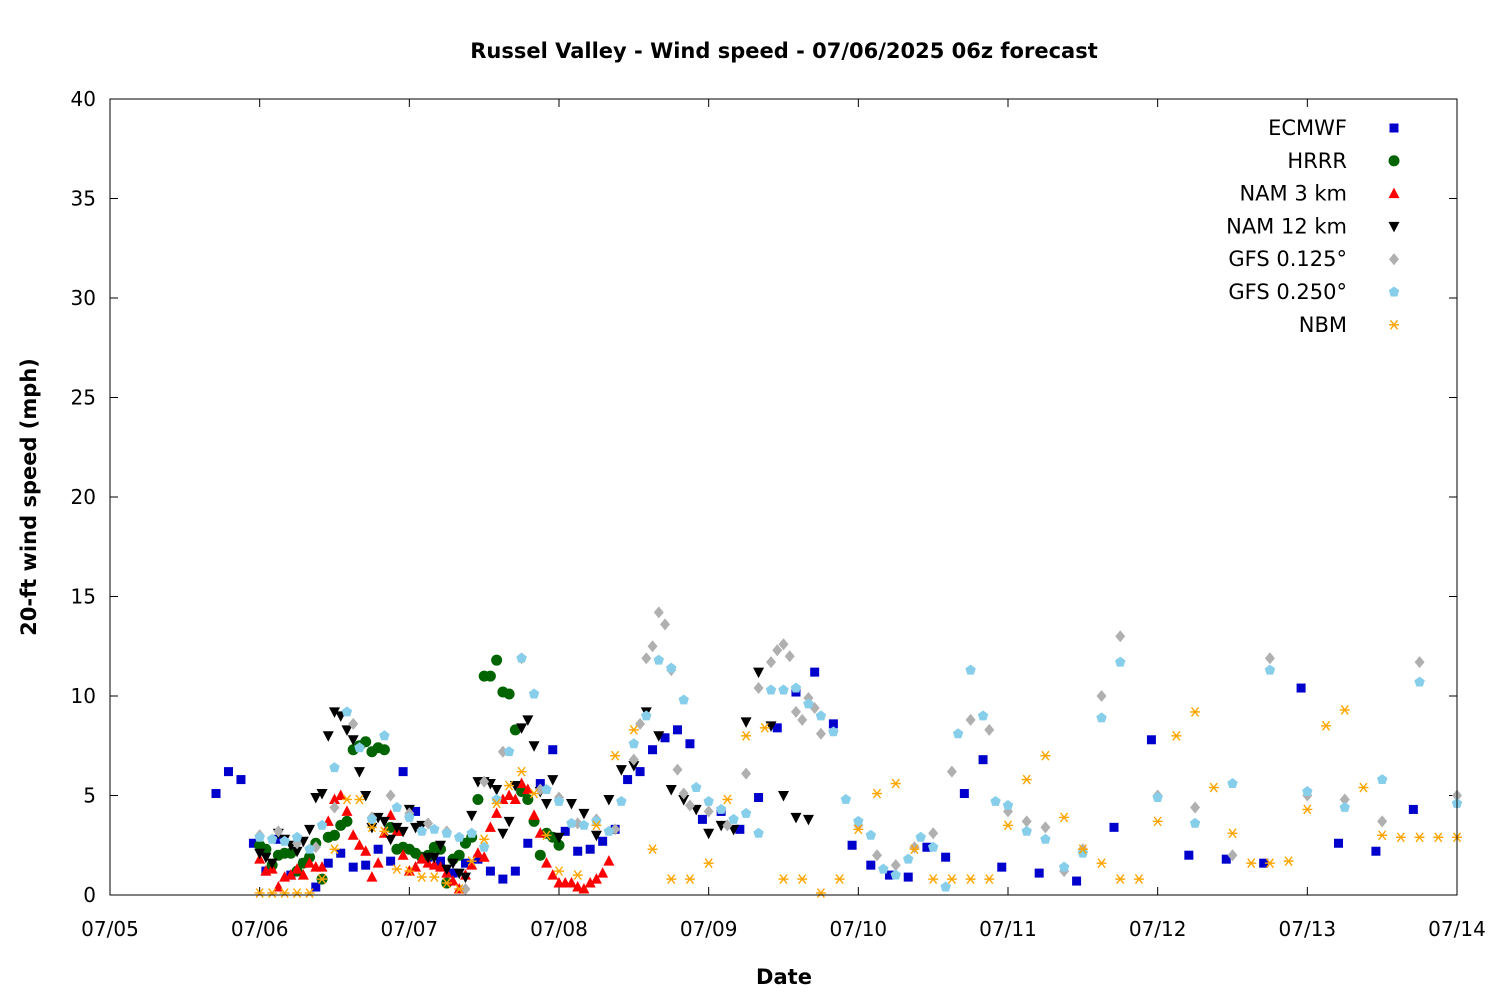 Image resolution: width=1500 pixels, height=1000 pixels. I want to click on x-tick-label: 07/13, so click(1308, 929).